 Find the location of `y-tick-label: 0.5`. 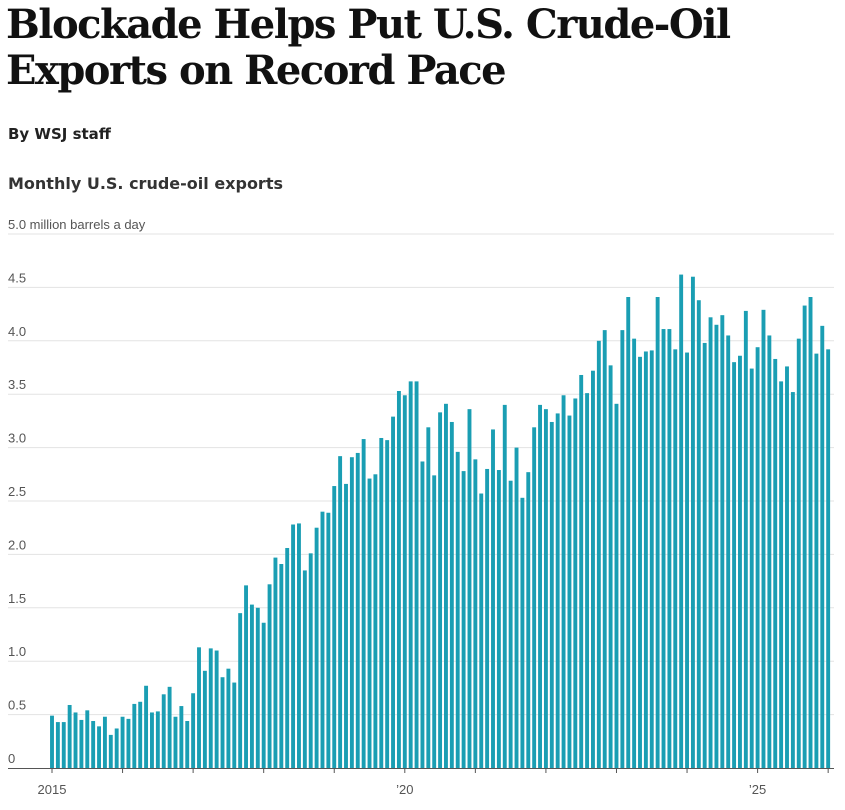

y-tick-label: 0.5 is located at coordinates (17, 705).